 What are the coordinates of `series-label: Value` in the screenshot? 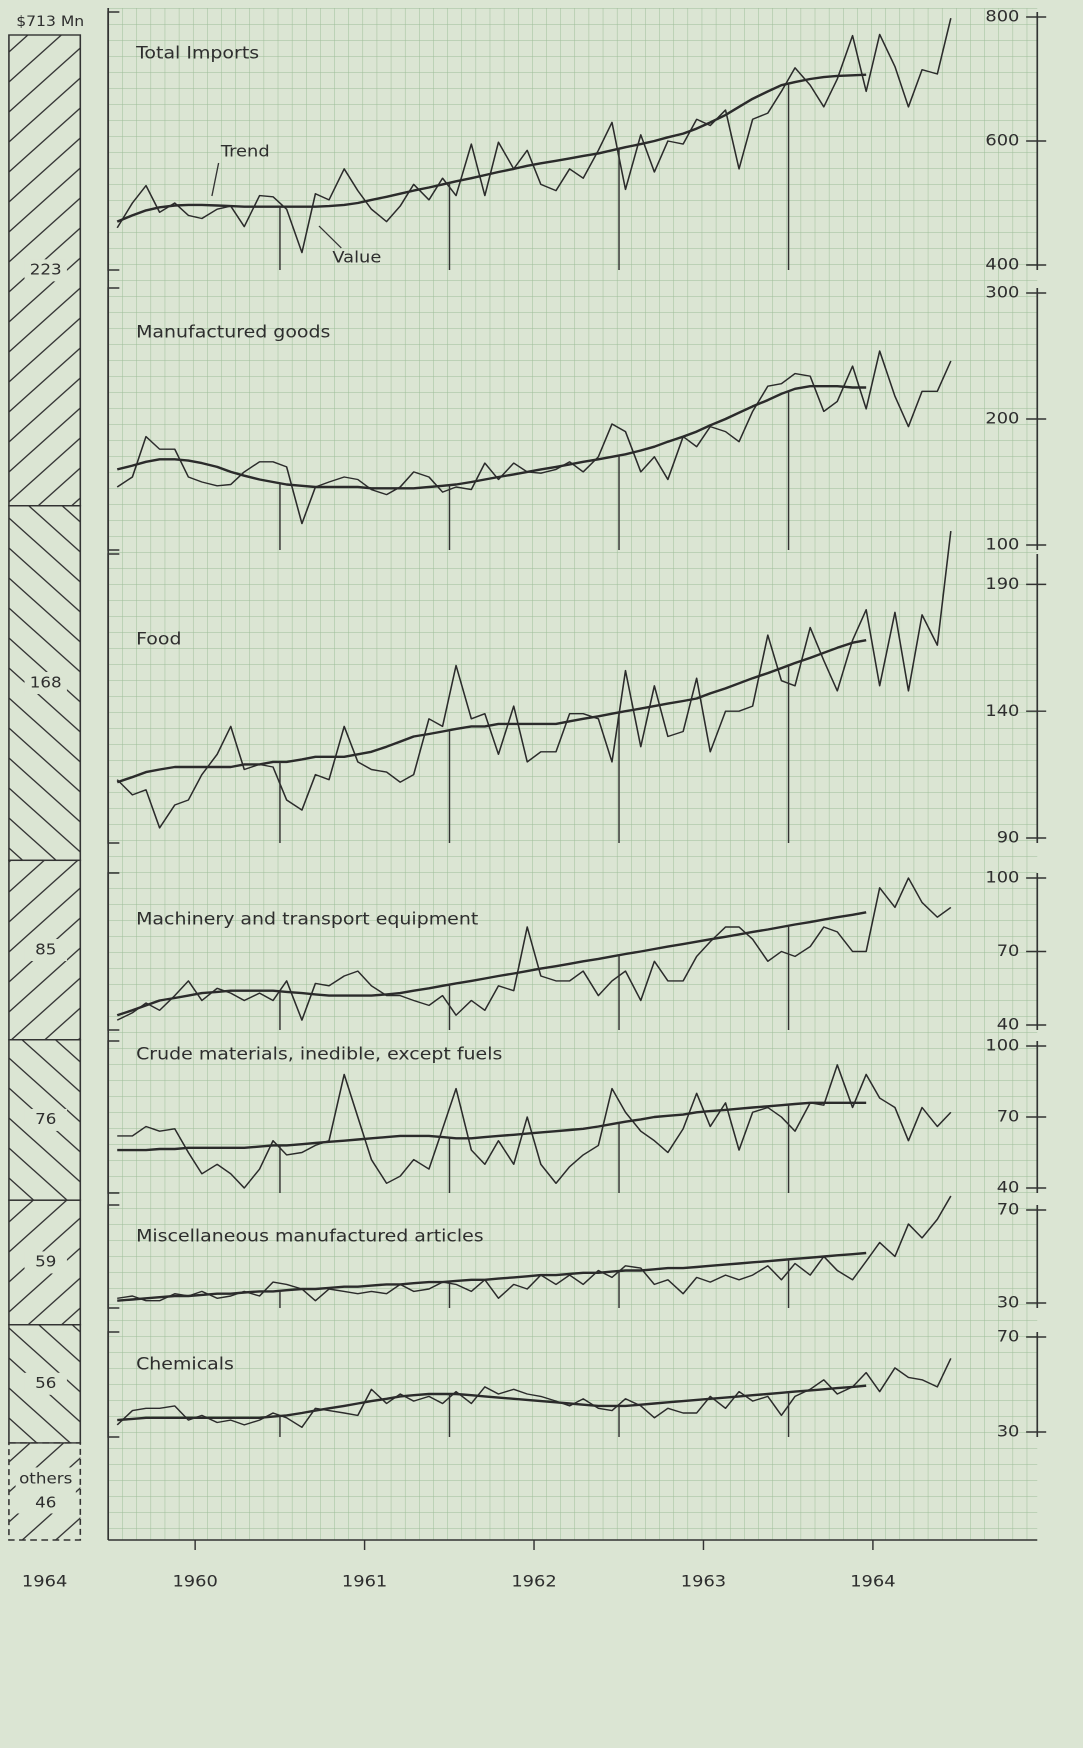 It's located at (356, 257).